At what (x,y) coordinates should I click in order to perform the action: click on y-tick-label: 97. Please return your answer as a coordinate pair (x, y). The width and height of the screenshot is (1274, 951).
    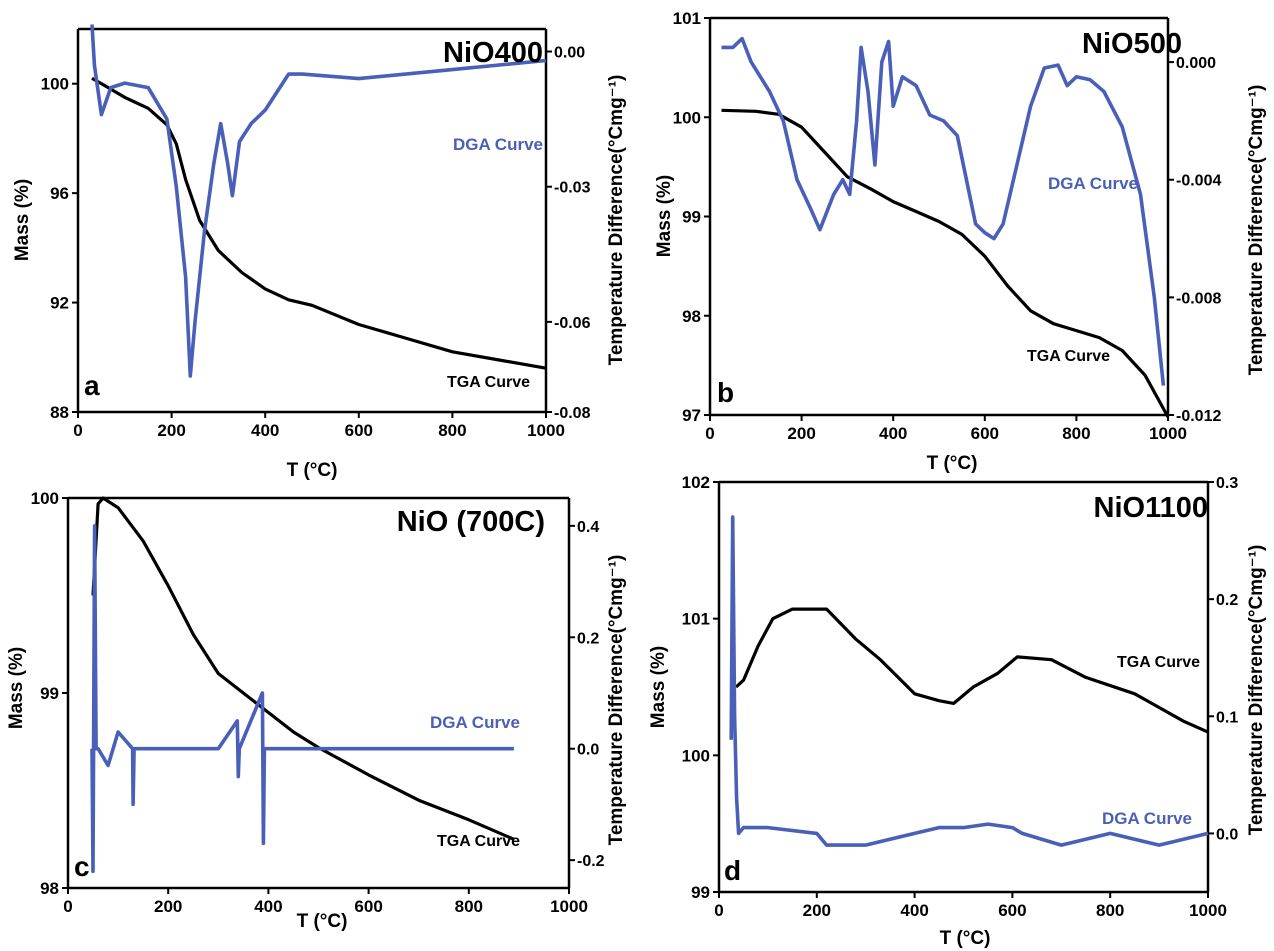
    Looking at the image, I should click on (691, 415).